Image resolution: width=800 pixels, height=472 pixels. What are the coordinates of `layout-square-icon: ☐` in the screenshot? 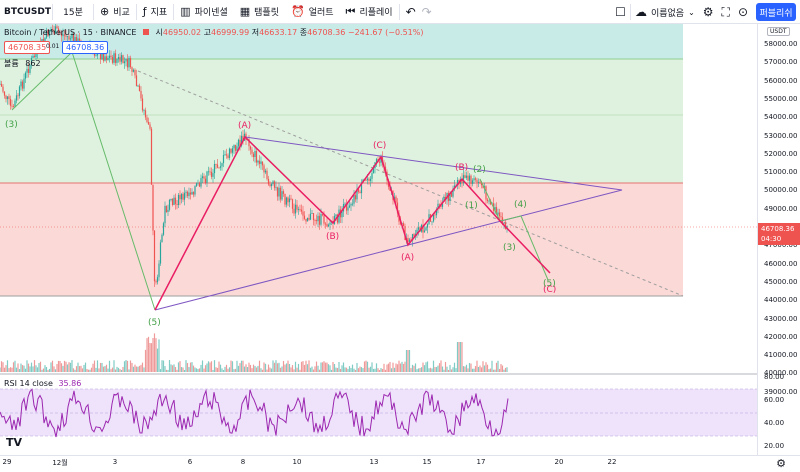 It's located at (620, 12).